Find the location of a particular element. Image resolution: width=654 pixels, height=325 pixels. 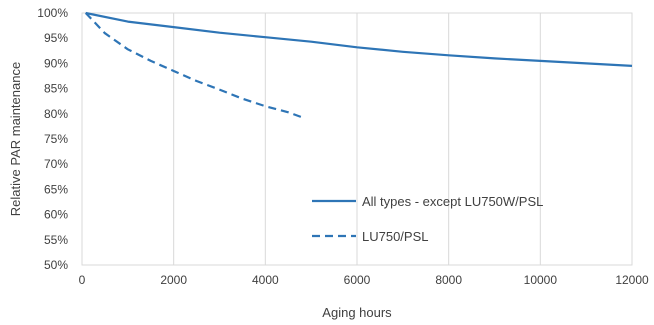

y-tick-label: 100% is located at coordinates (52, 13).